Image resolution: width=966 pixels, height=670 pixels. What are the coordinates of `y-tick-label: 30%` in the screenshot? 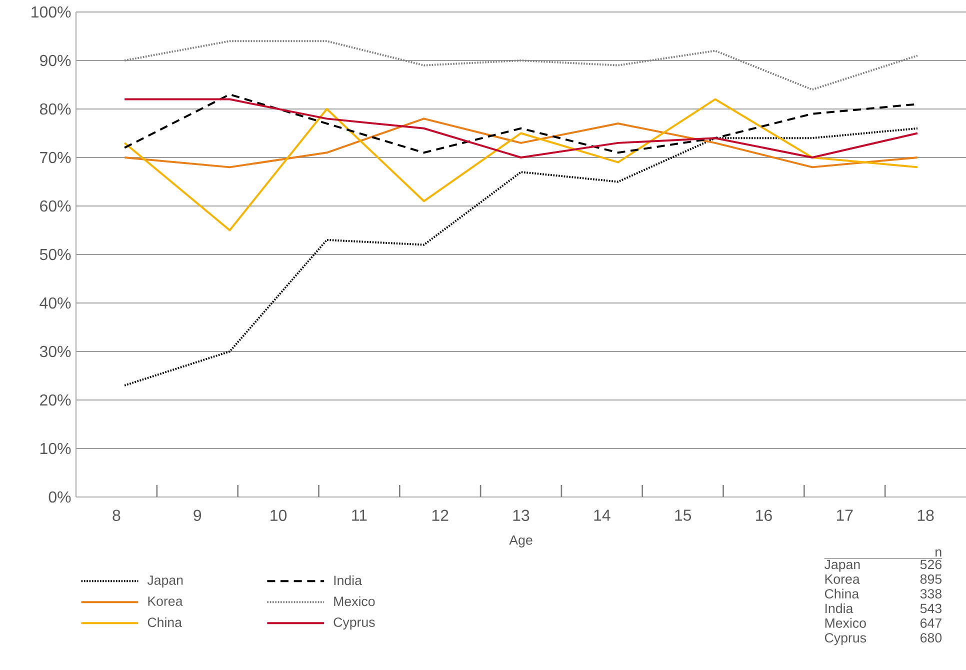 It's located at (55, 352).